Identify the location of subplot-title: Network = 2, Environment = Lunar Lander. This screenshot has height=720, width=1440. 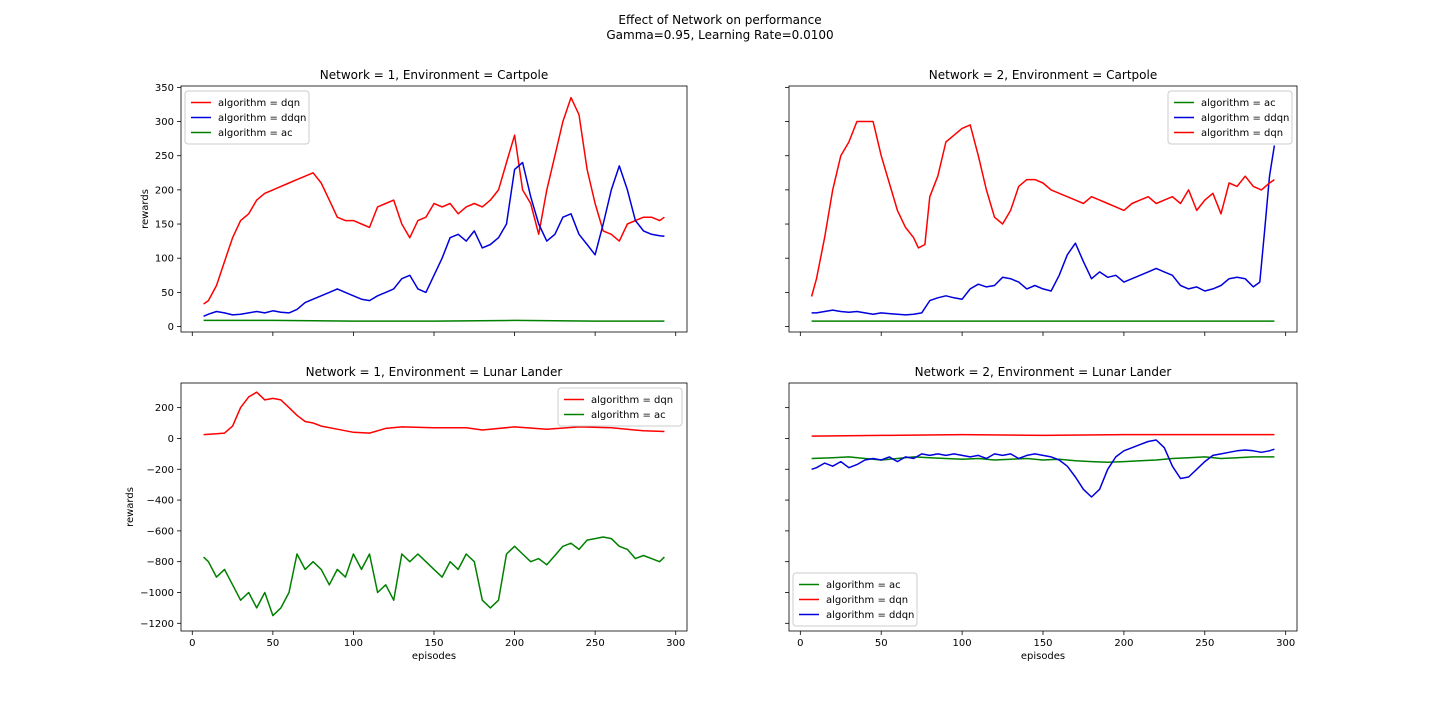
(1043, 372).